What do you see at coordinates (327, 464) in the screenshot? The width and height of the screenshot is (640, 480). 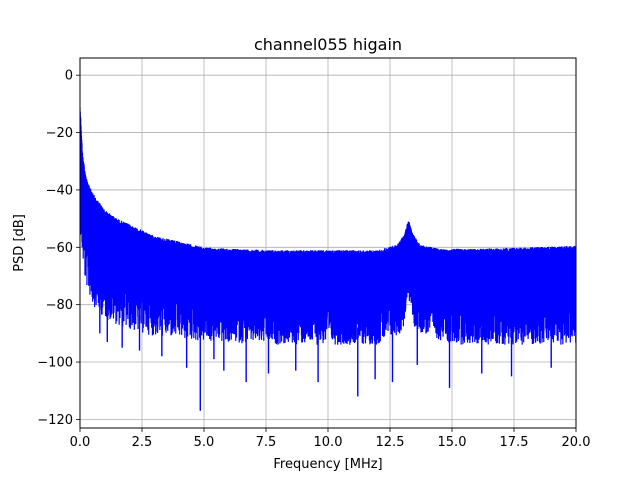 I see `x-axis-label: Frequency [MHz]` at bounding box center [327, 464].